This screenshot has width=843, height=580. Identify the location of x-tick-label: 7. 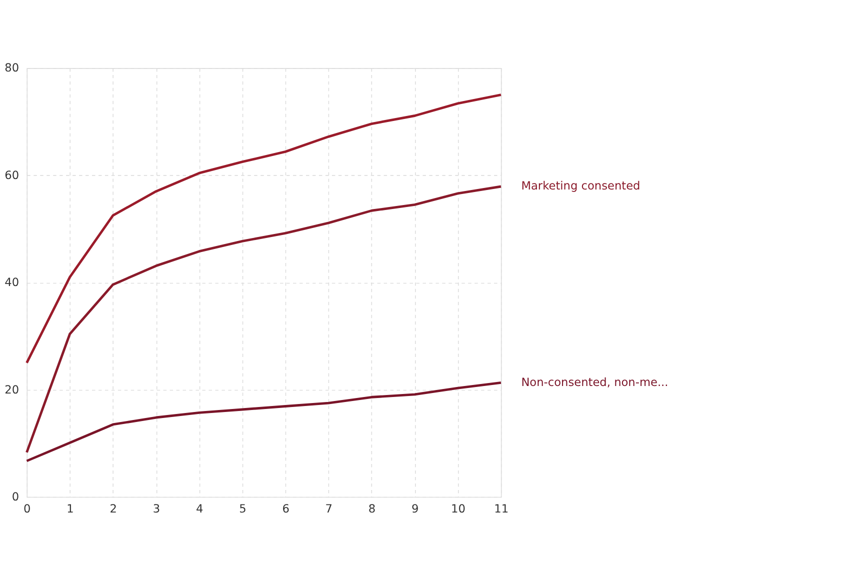
(329, 509).